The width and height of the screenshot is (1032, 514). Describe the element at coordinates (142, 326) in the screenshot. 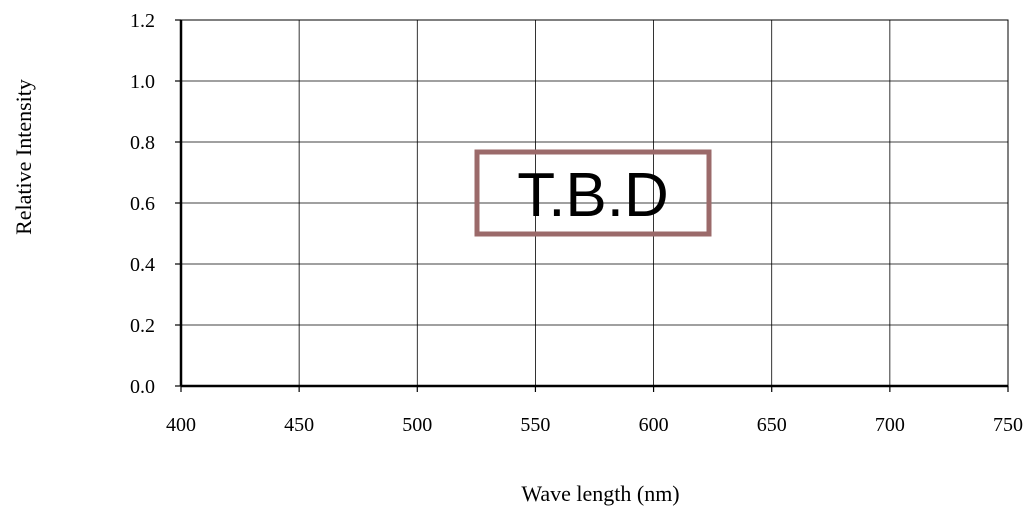

I see `y-tick-label: 0.2` at that location.